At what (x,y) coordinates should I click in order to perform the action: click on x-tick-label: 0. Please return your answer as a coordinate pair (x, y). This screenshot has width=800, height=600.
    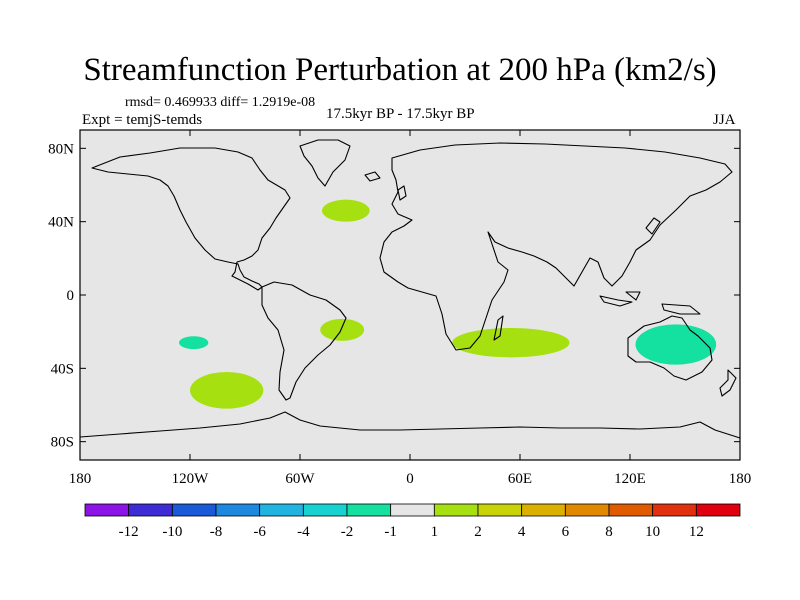
    Looking at the image, I should click on (410, 479).